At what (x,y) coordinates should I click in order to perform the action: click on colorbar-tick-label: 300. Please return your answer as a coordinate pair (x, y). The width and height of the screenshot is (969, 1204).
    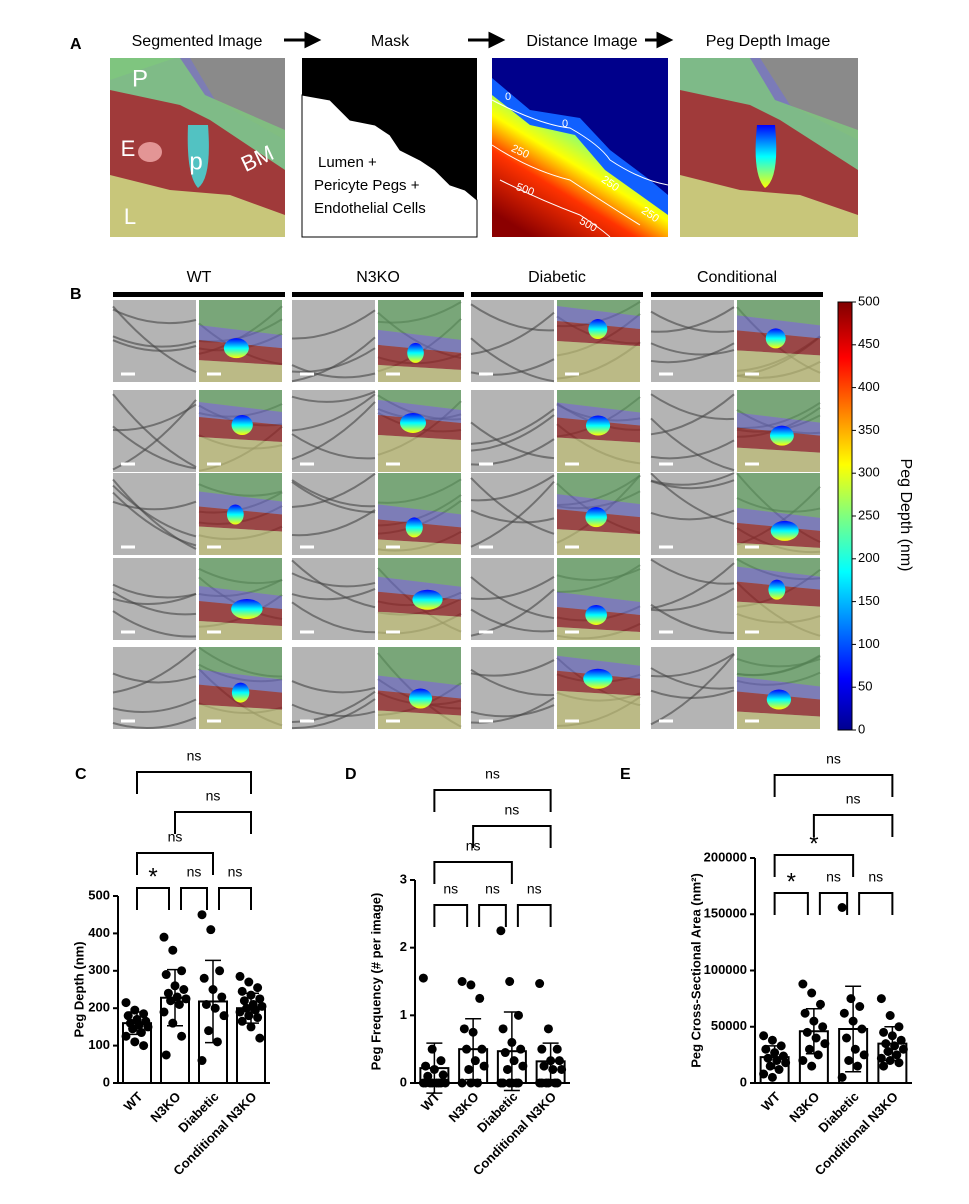
    Looking at the image, I should click on (869, 472).